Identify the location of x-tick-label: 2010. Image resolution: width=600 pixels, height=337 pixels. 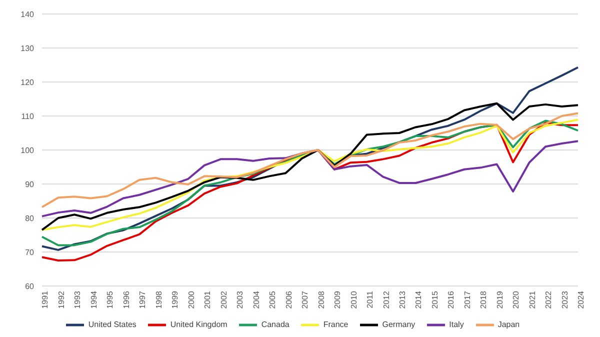
(353, 299).